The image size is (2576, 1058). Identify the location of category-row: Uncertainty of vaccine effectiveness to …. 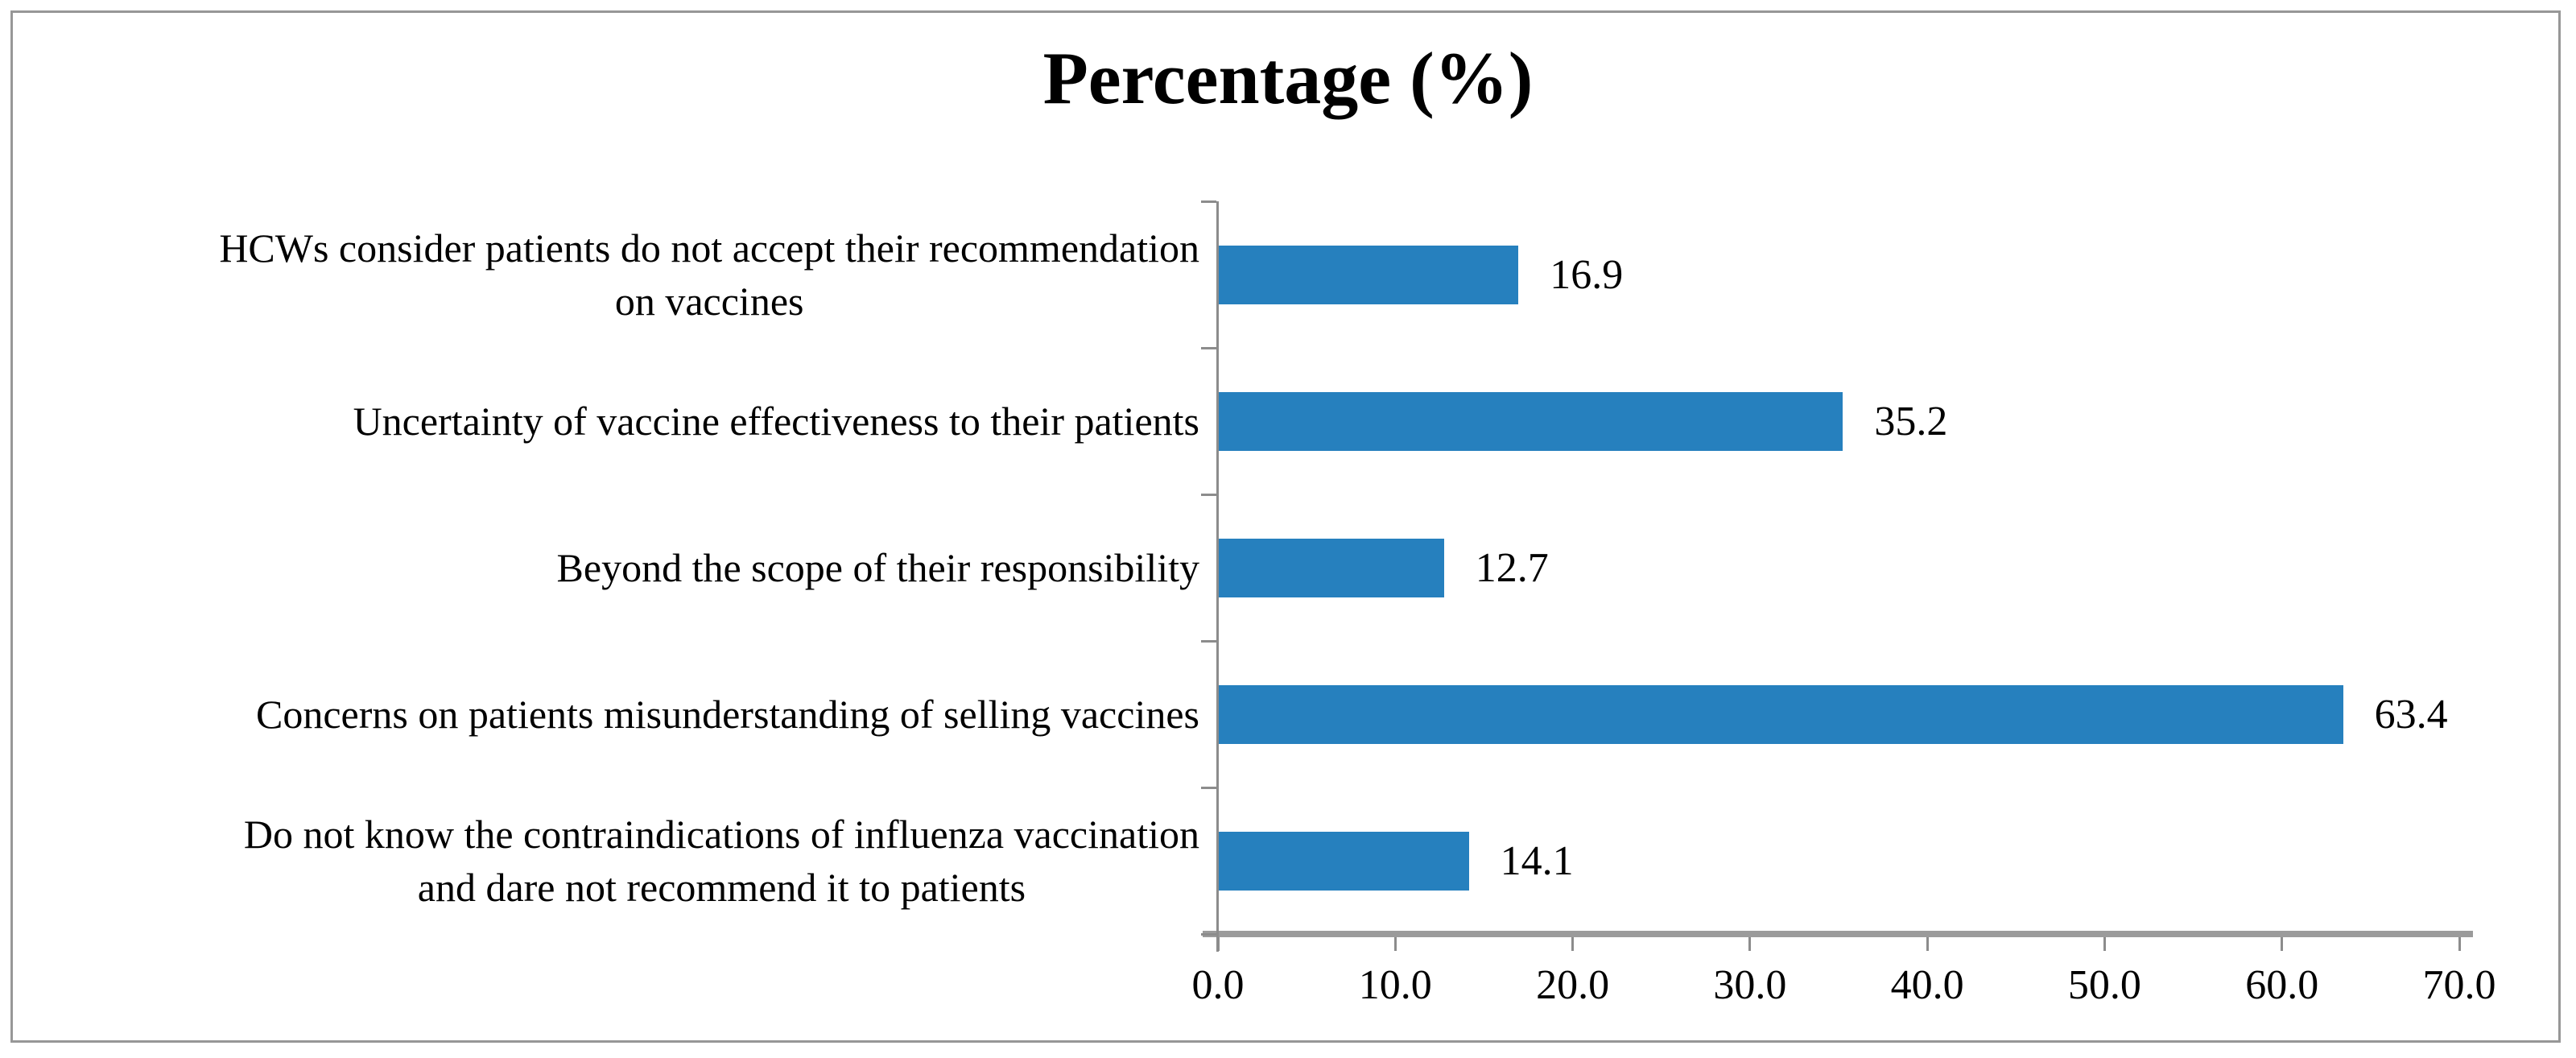
(611, 421).